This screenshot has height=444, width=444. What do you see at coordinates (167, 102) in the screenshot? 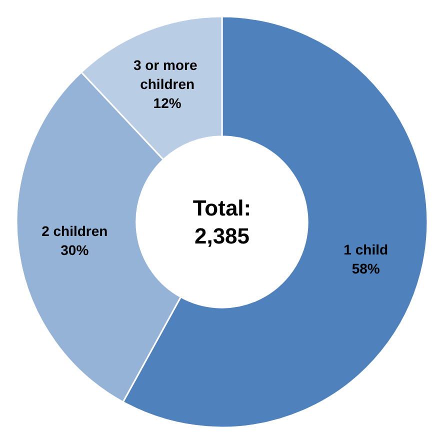
I see `data-label: 12%` at bounding box center [167, 102].